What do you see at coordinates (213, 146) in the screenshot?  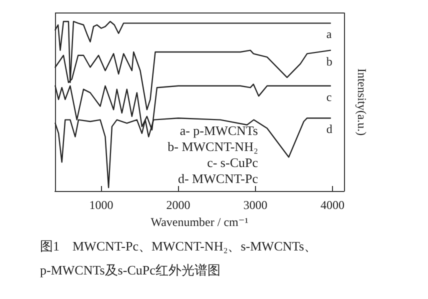 I see `annotation: b- MWCNT-NH₂` at bounding box center [213, 146].